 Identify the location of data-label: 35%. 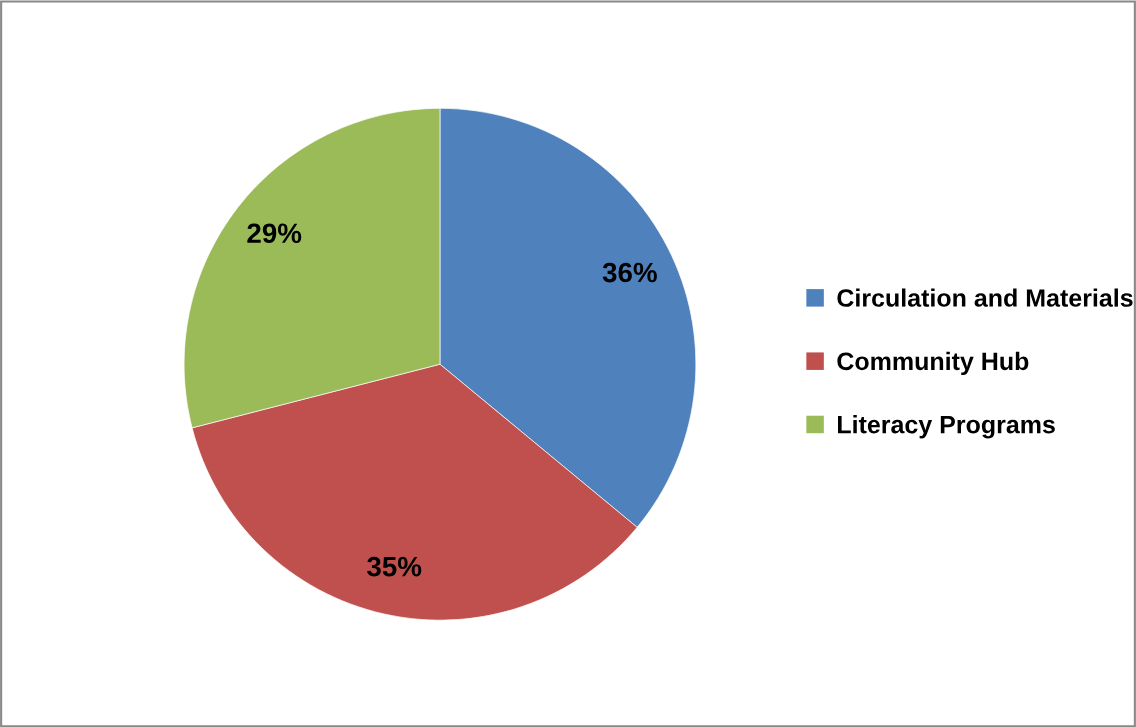
(394, 566).